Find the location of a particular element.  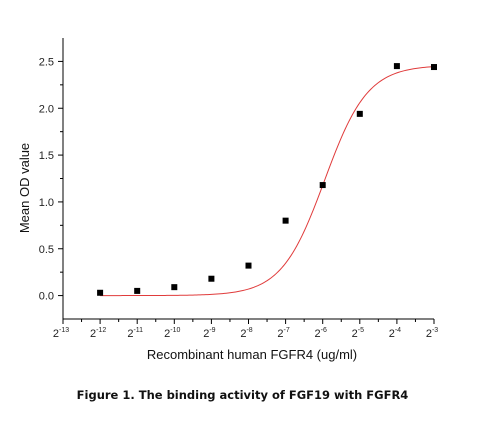

x-tick-label: 2-12 is located at coordinates (98, 333).